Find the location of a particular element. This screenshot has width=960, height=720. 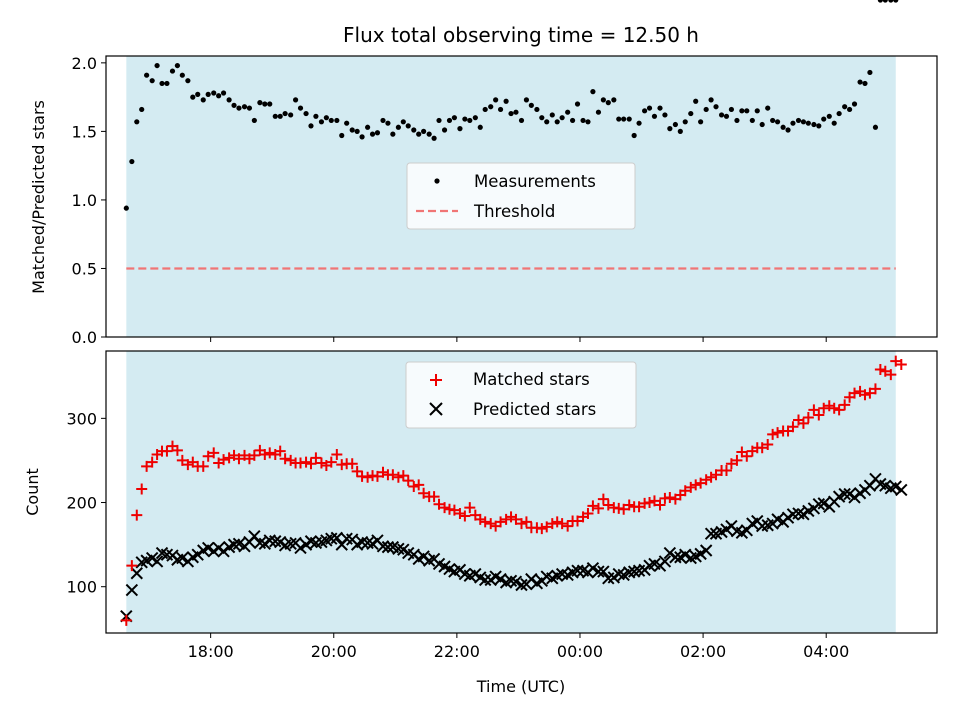

legend-matched-marker is located at coordinates (436, 380).